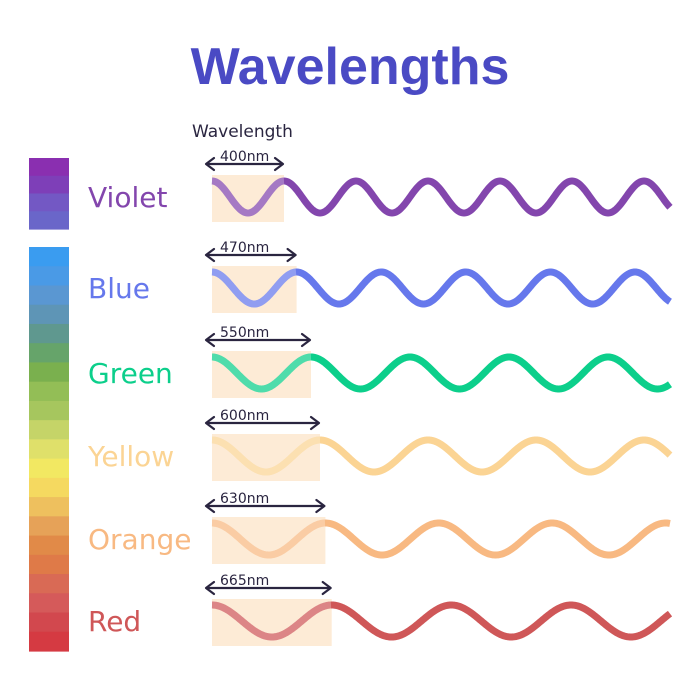 The image size is (700, 700). I want to click on wave-row-violet: 400nm Violet, so click(380, 185).